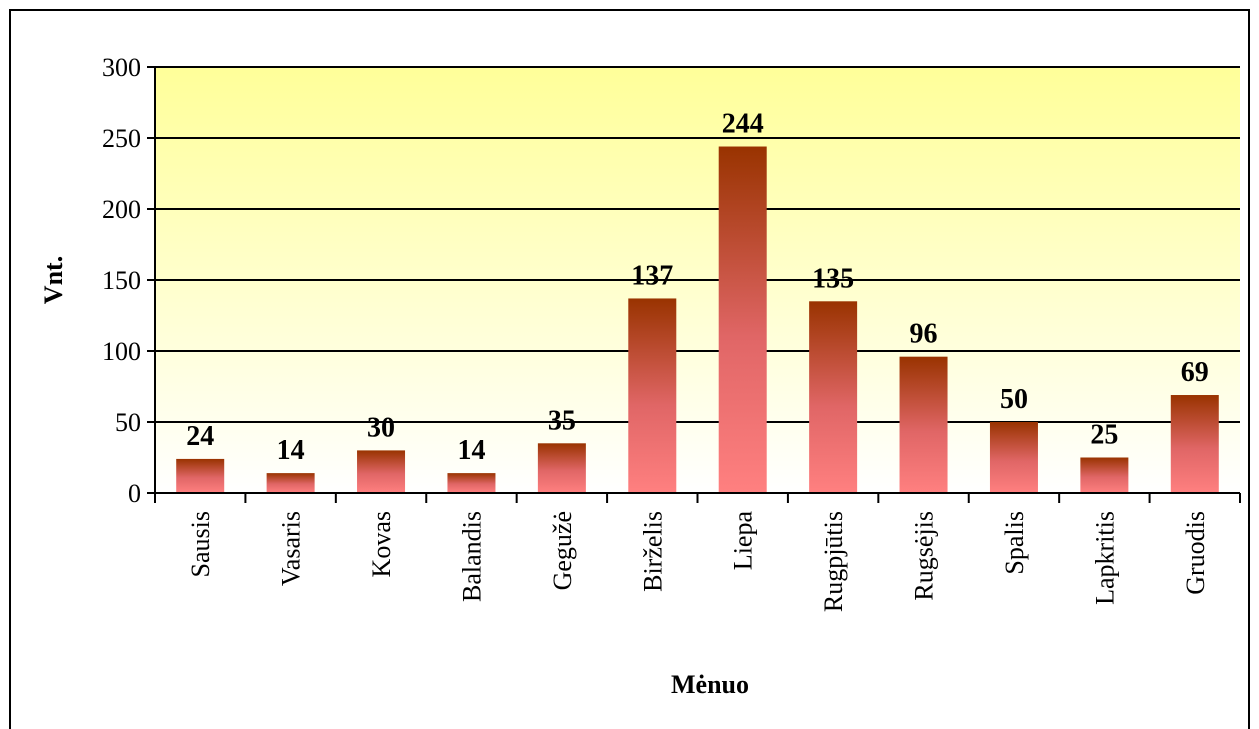 This screenshot has width=1259, height=729. What do you see at coordinates (121, 209) in the screenshot?
I see `y-tick-label: 200` at bounding box center [121, 209].